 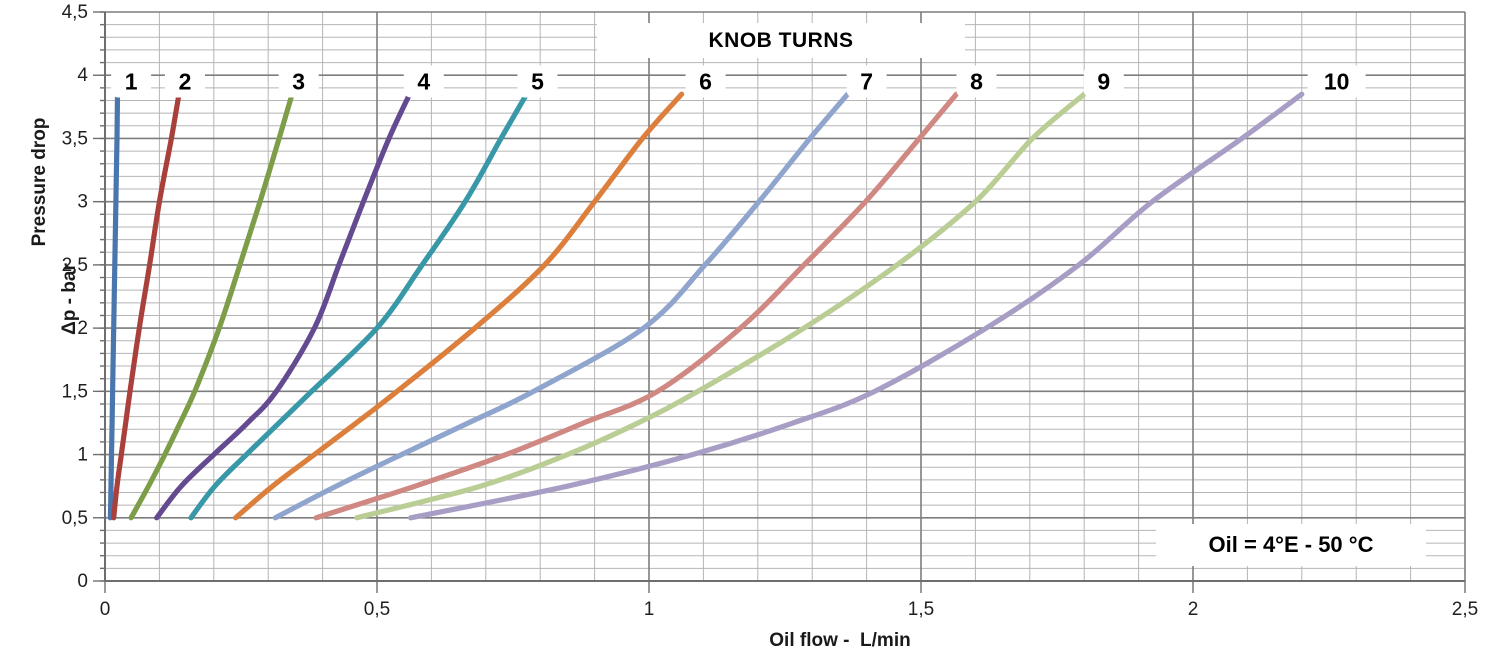 I want to click on curve-label-7: 7, so click(x=866, y=82).